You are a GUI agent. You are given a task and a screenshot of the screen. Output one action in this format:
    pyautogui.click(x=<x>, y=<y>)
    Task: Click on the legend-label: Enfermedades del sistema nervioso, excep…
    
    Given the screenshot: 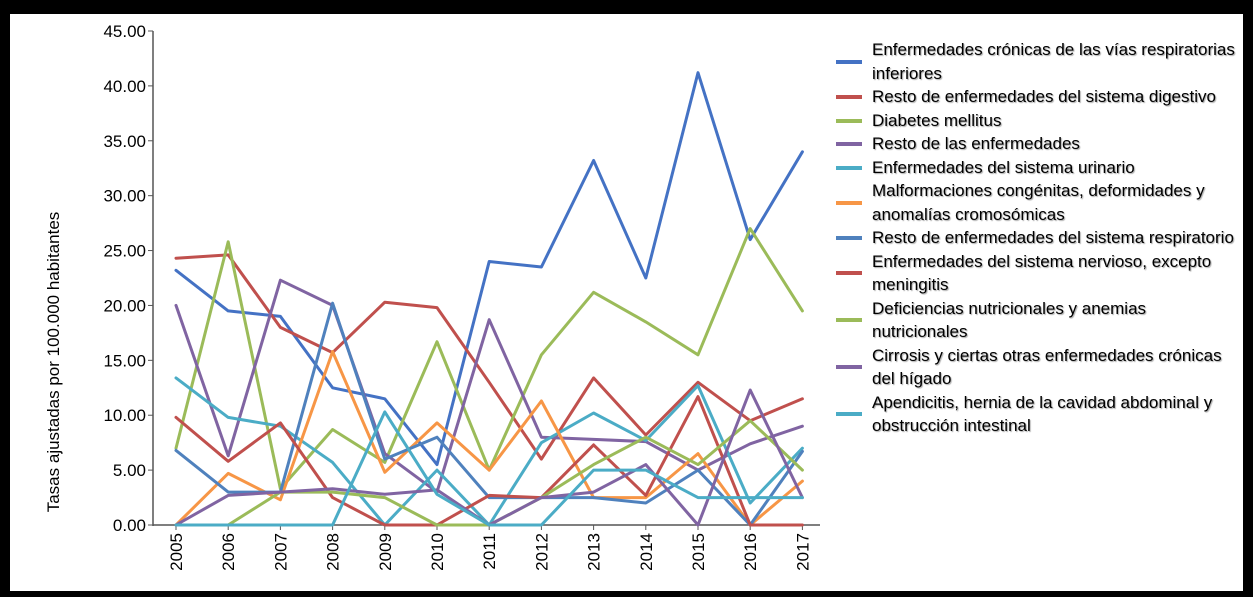 What is the action you would take?
    pyautogui.click(x=1042, y=273)
    